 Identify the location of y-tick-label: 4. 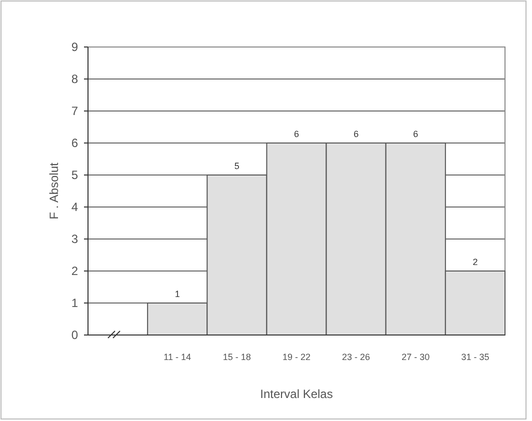
(74, 207).